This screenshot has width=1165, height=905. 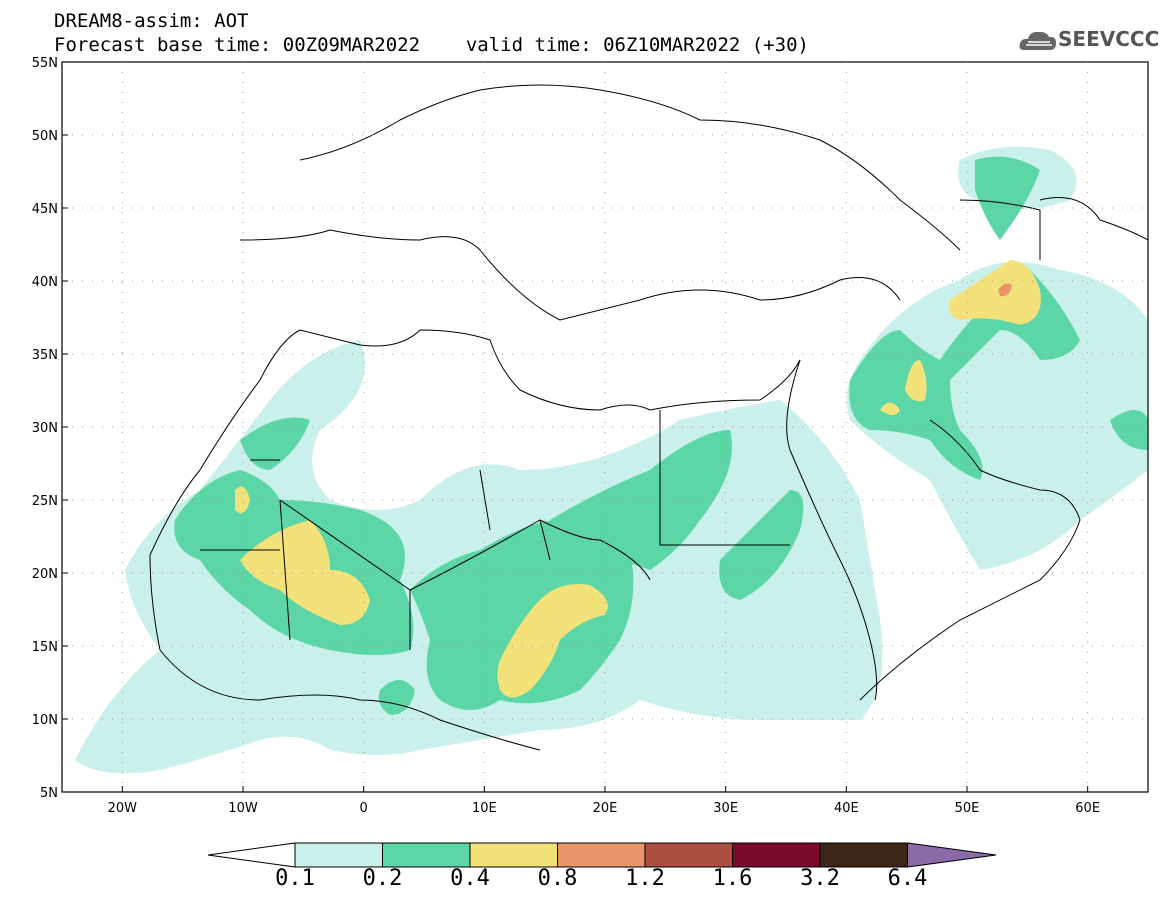 I want to click on latitude-label: 30N, so click(x=45, y=428).